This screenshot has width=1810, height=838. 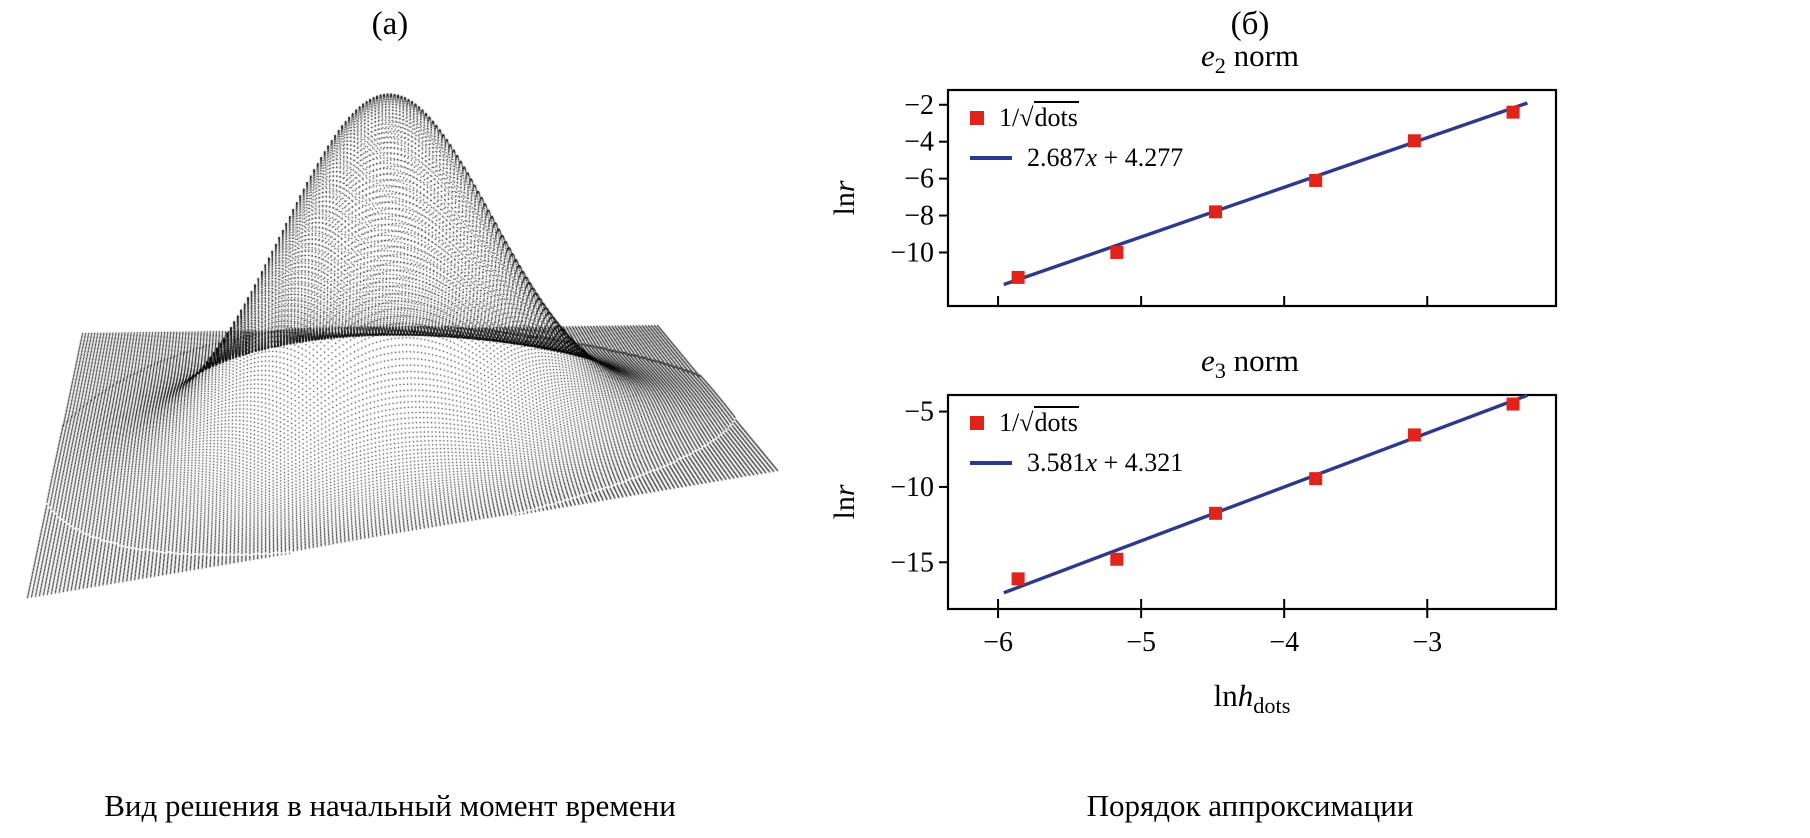 I want to click on plot-e2-wrap: −2 −4 −6 −8 −10 1/√dots 2.687x + 4.277, so click(x=1220, y=200).